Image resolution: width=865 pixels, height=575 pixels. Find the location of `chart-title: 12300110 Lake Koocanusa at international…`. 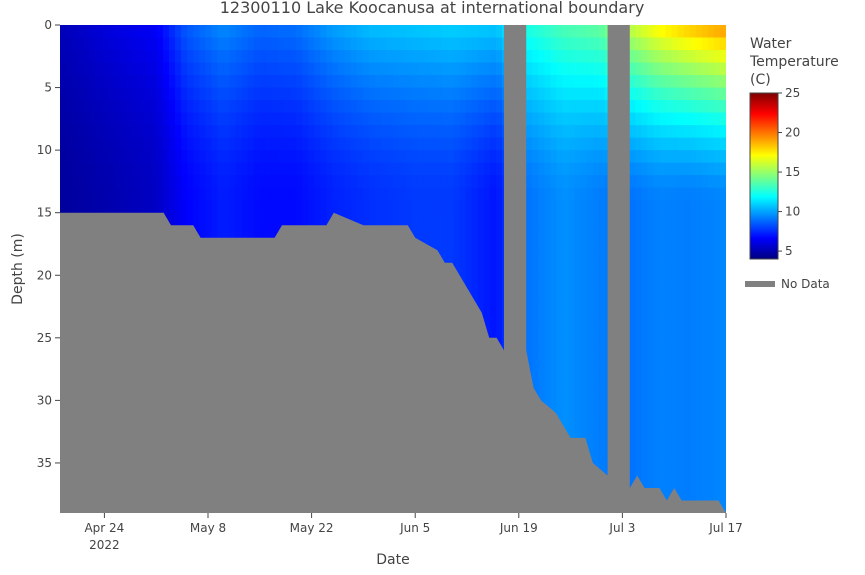

chart-title: 12300110 Lake Koocanusa at international… is located at coordinates (432, 8).